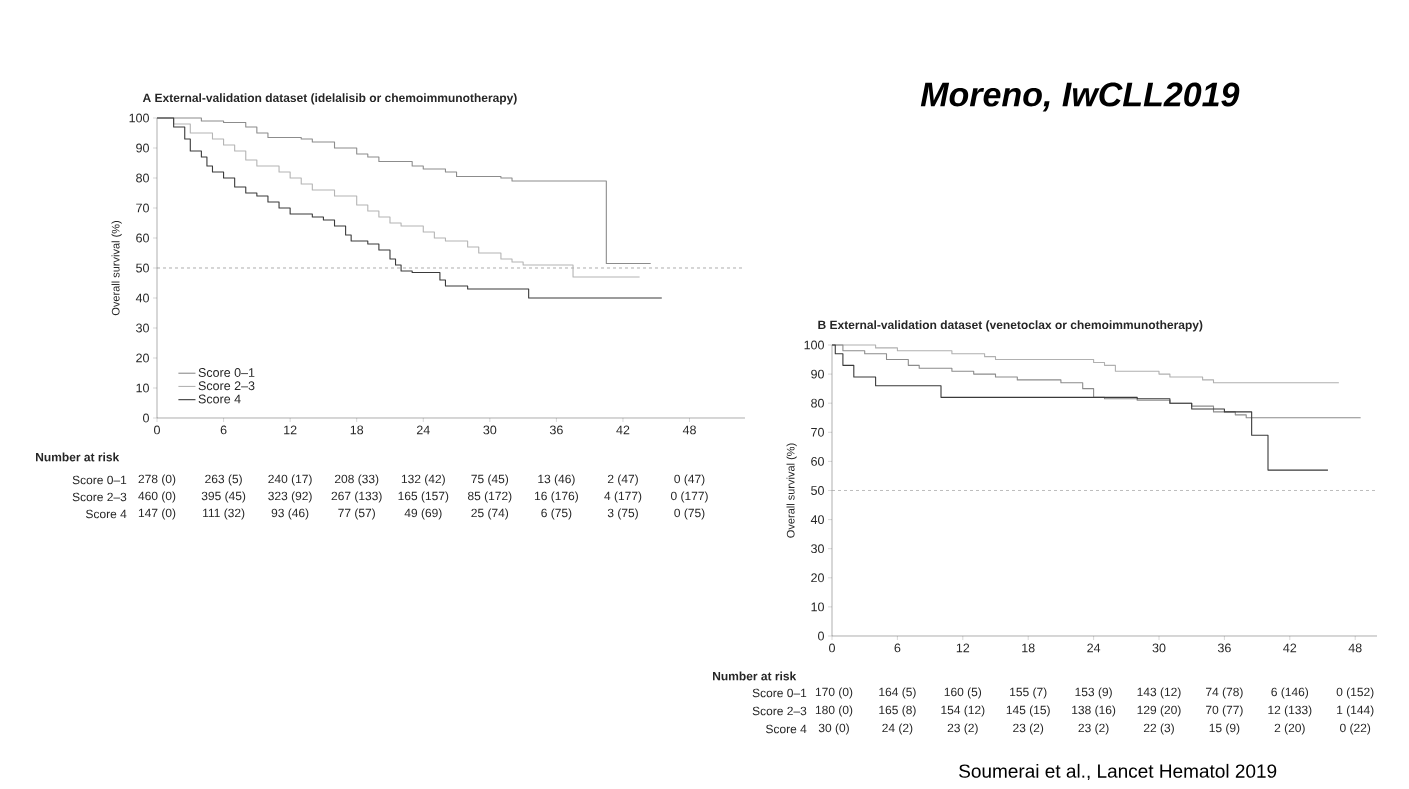  Describe the element at coordinates (1094, 711) in the screenshot. I see `text: 138 (16)` at that location.